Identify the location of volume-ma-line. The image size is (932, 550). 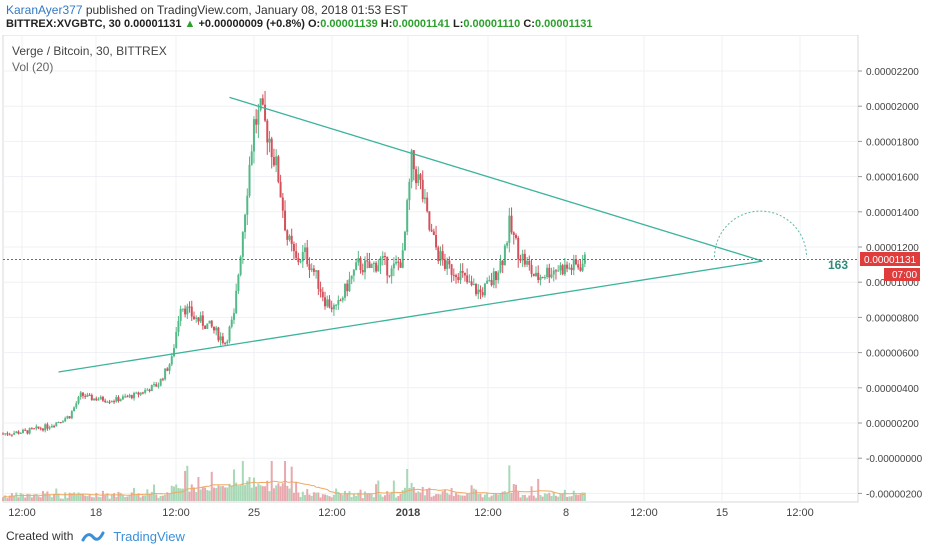
(293, 489).